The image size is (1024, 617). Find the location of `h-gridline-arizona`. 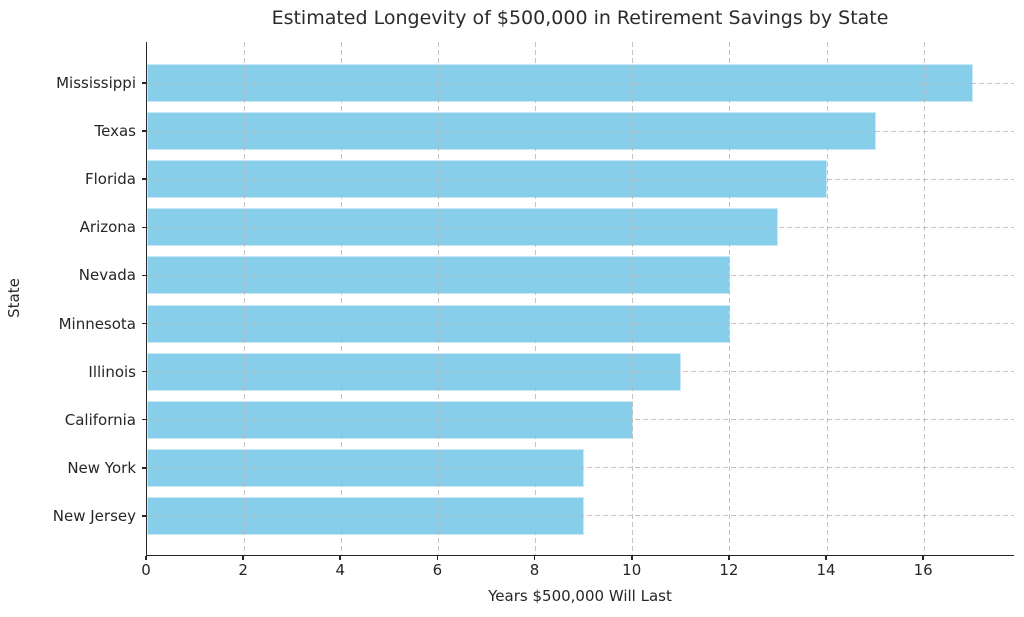

h-gridline-arizona is located at coordinates (580, 227).